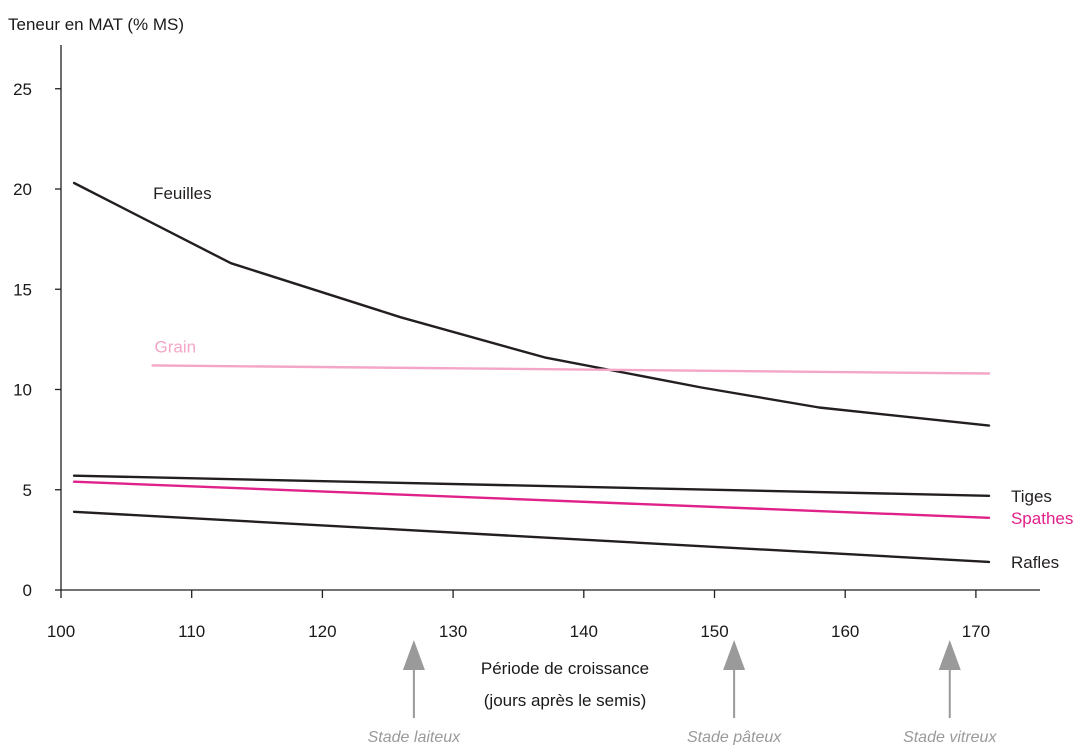  Describe the element at coordinates (22, 390) in the screenshot. I see `y-tick-label: 10` at that location.